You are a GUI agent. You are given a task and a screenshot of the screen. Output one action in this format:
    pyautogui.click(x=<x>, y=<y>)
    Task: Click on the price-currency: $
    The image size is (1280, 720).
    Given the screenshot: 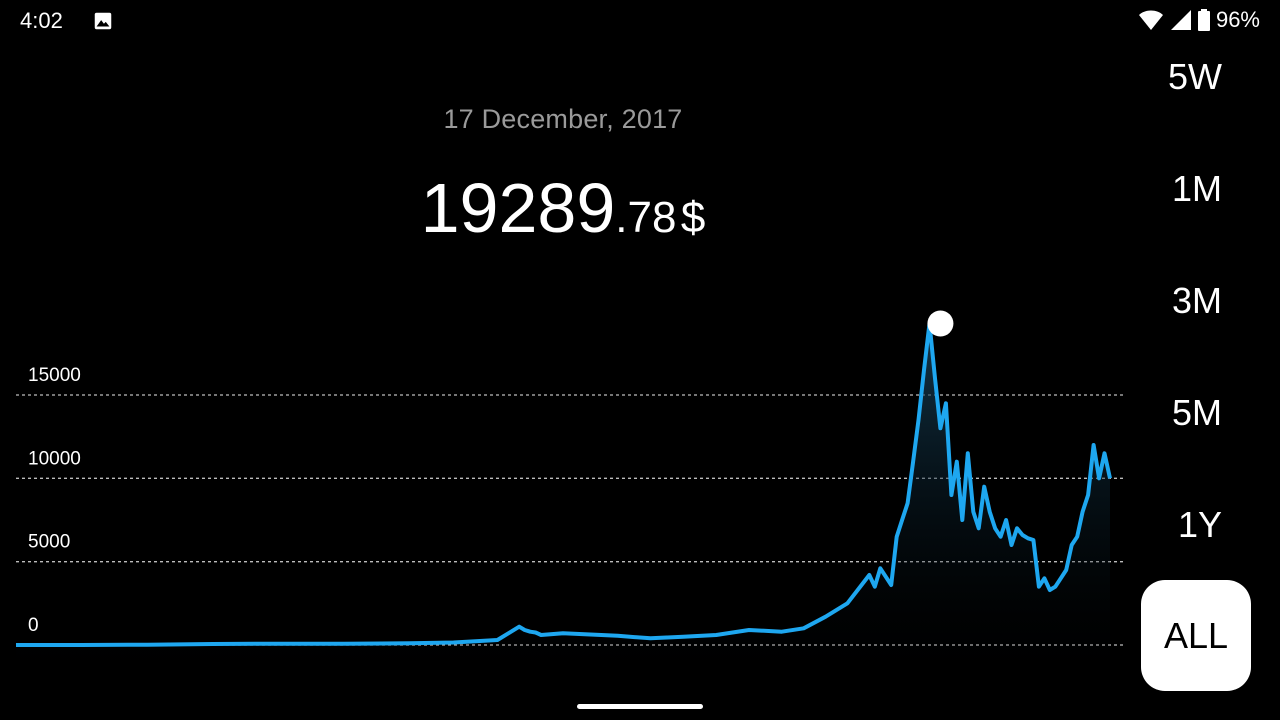 What is the action you would take?
    pyautogui.click(x=693, y=217)
    